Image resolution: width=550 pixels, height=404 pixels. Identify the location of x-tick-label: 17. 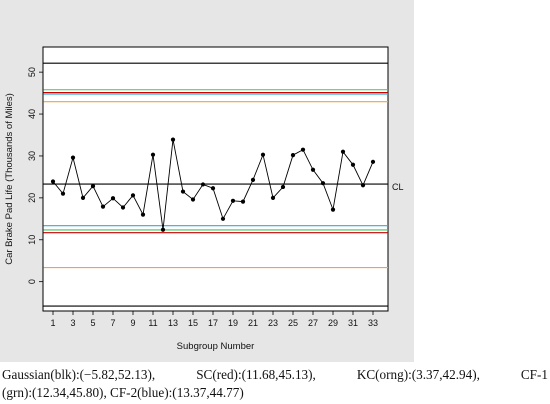
(213, 323).